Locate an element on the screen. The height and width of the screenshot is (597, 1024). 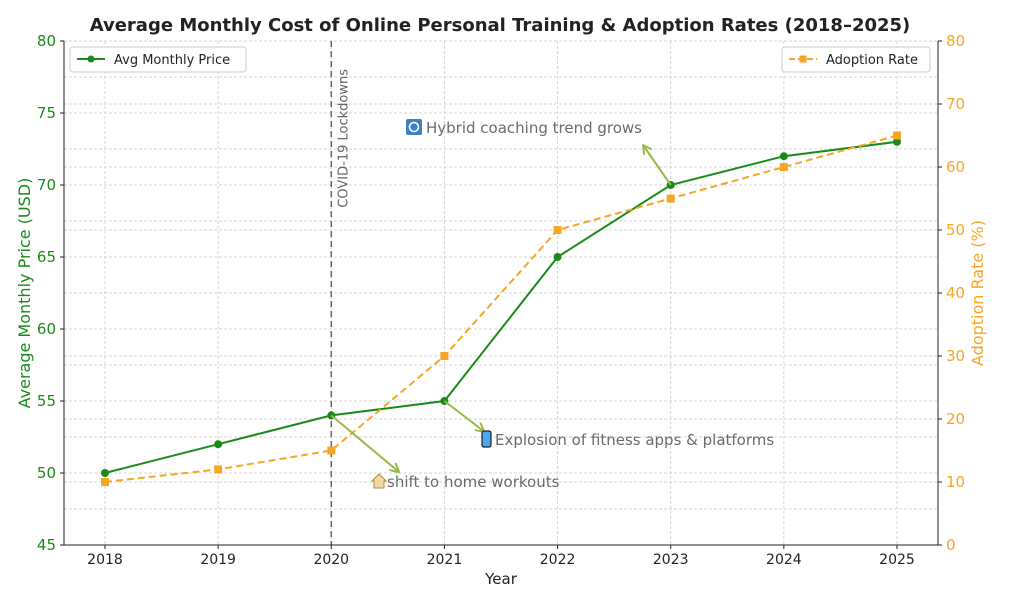
house-icon is located at coordinates (379, 481).